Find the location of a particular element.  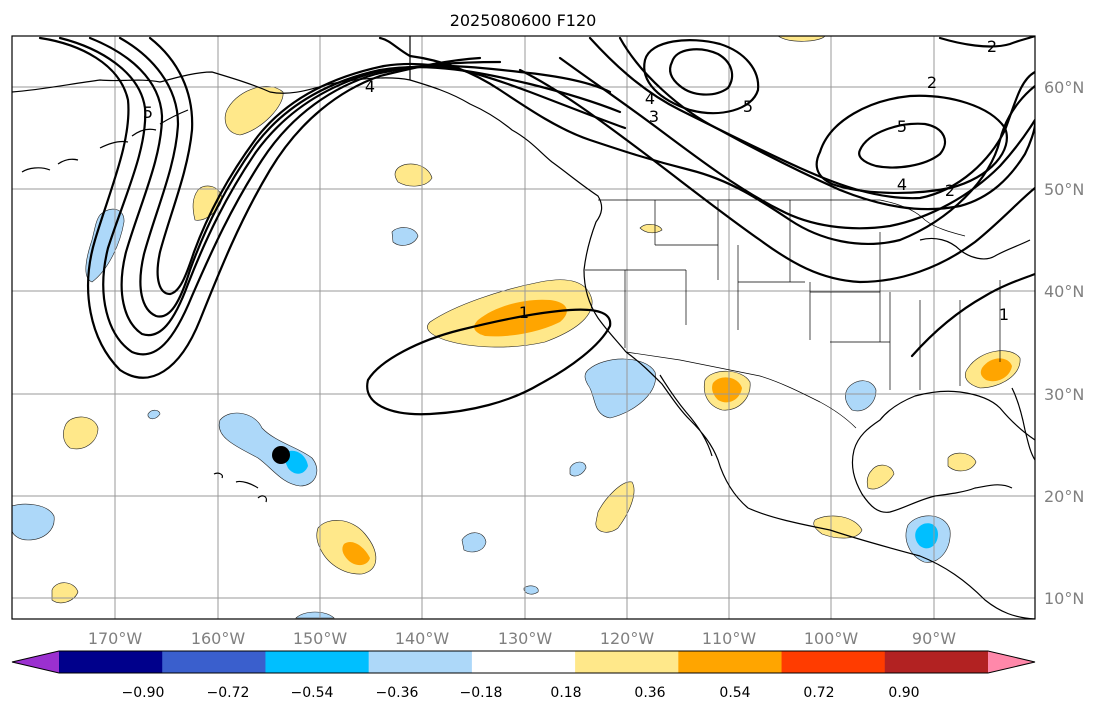

lat-tick-label: 50°N is located at coordinates (1064, 189).